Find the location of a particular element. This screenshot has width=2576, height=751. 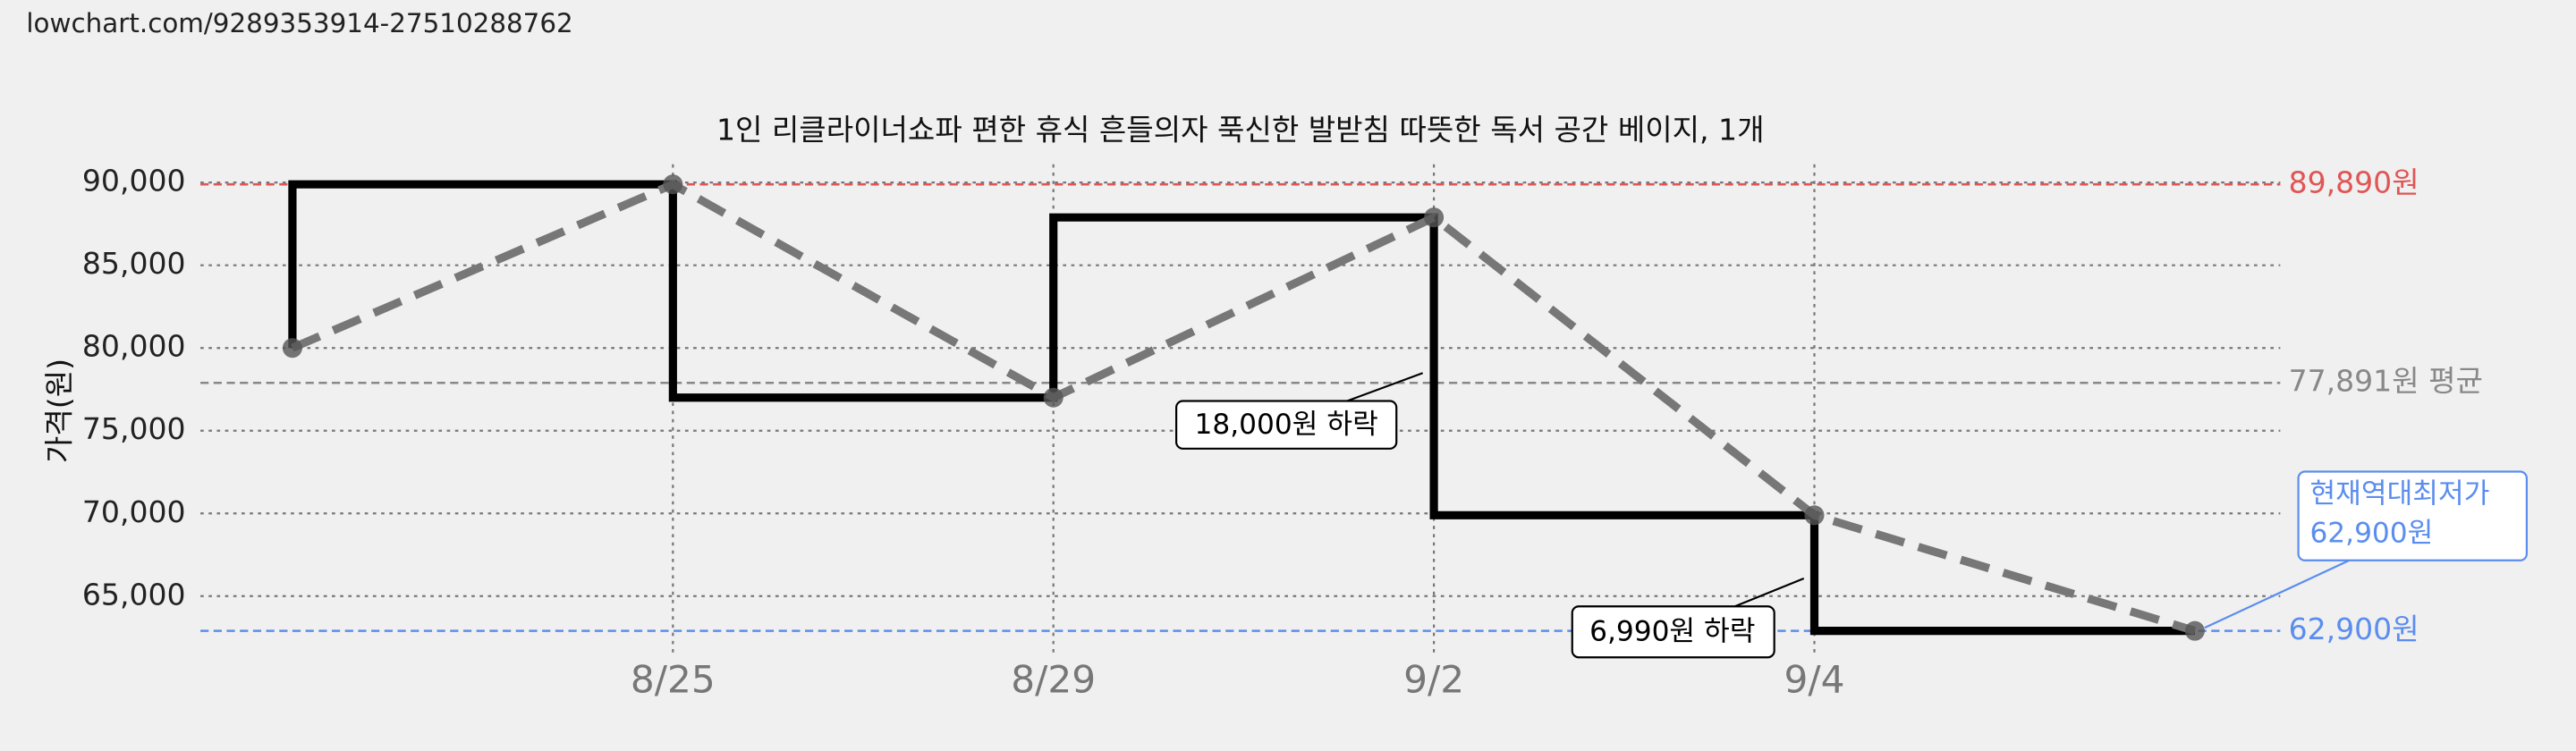

y-axis-label: 가격(원) is located at coordinates (58, 411).